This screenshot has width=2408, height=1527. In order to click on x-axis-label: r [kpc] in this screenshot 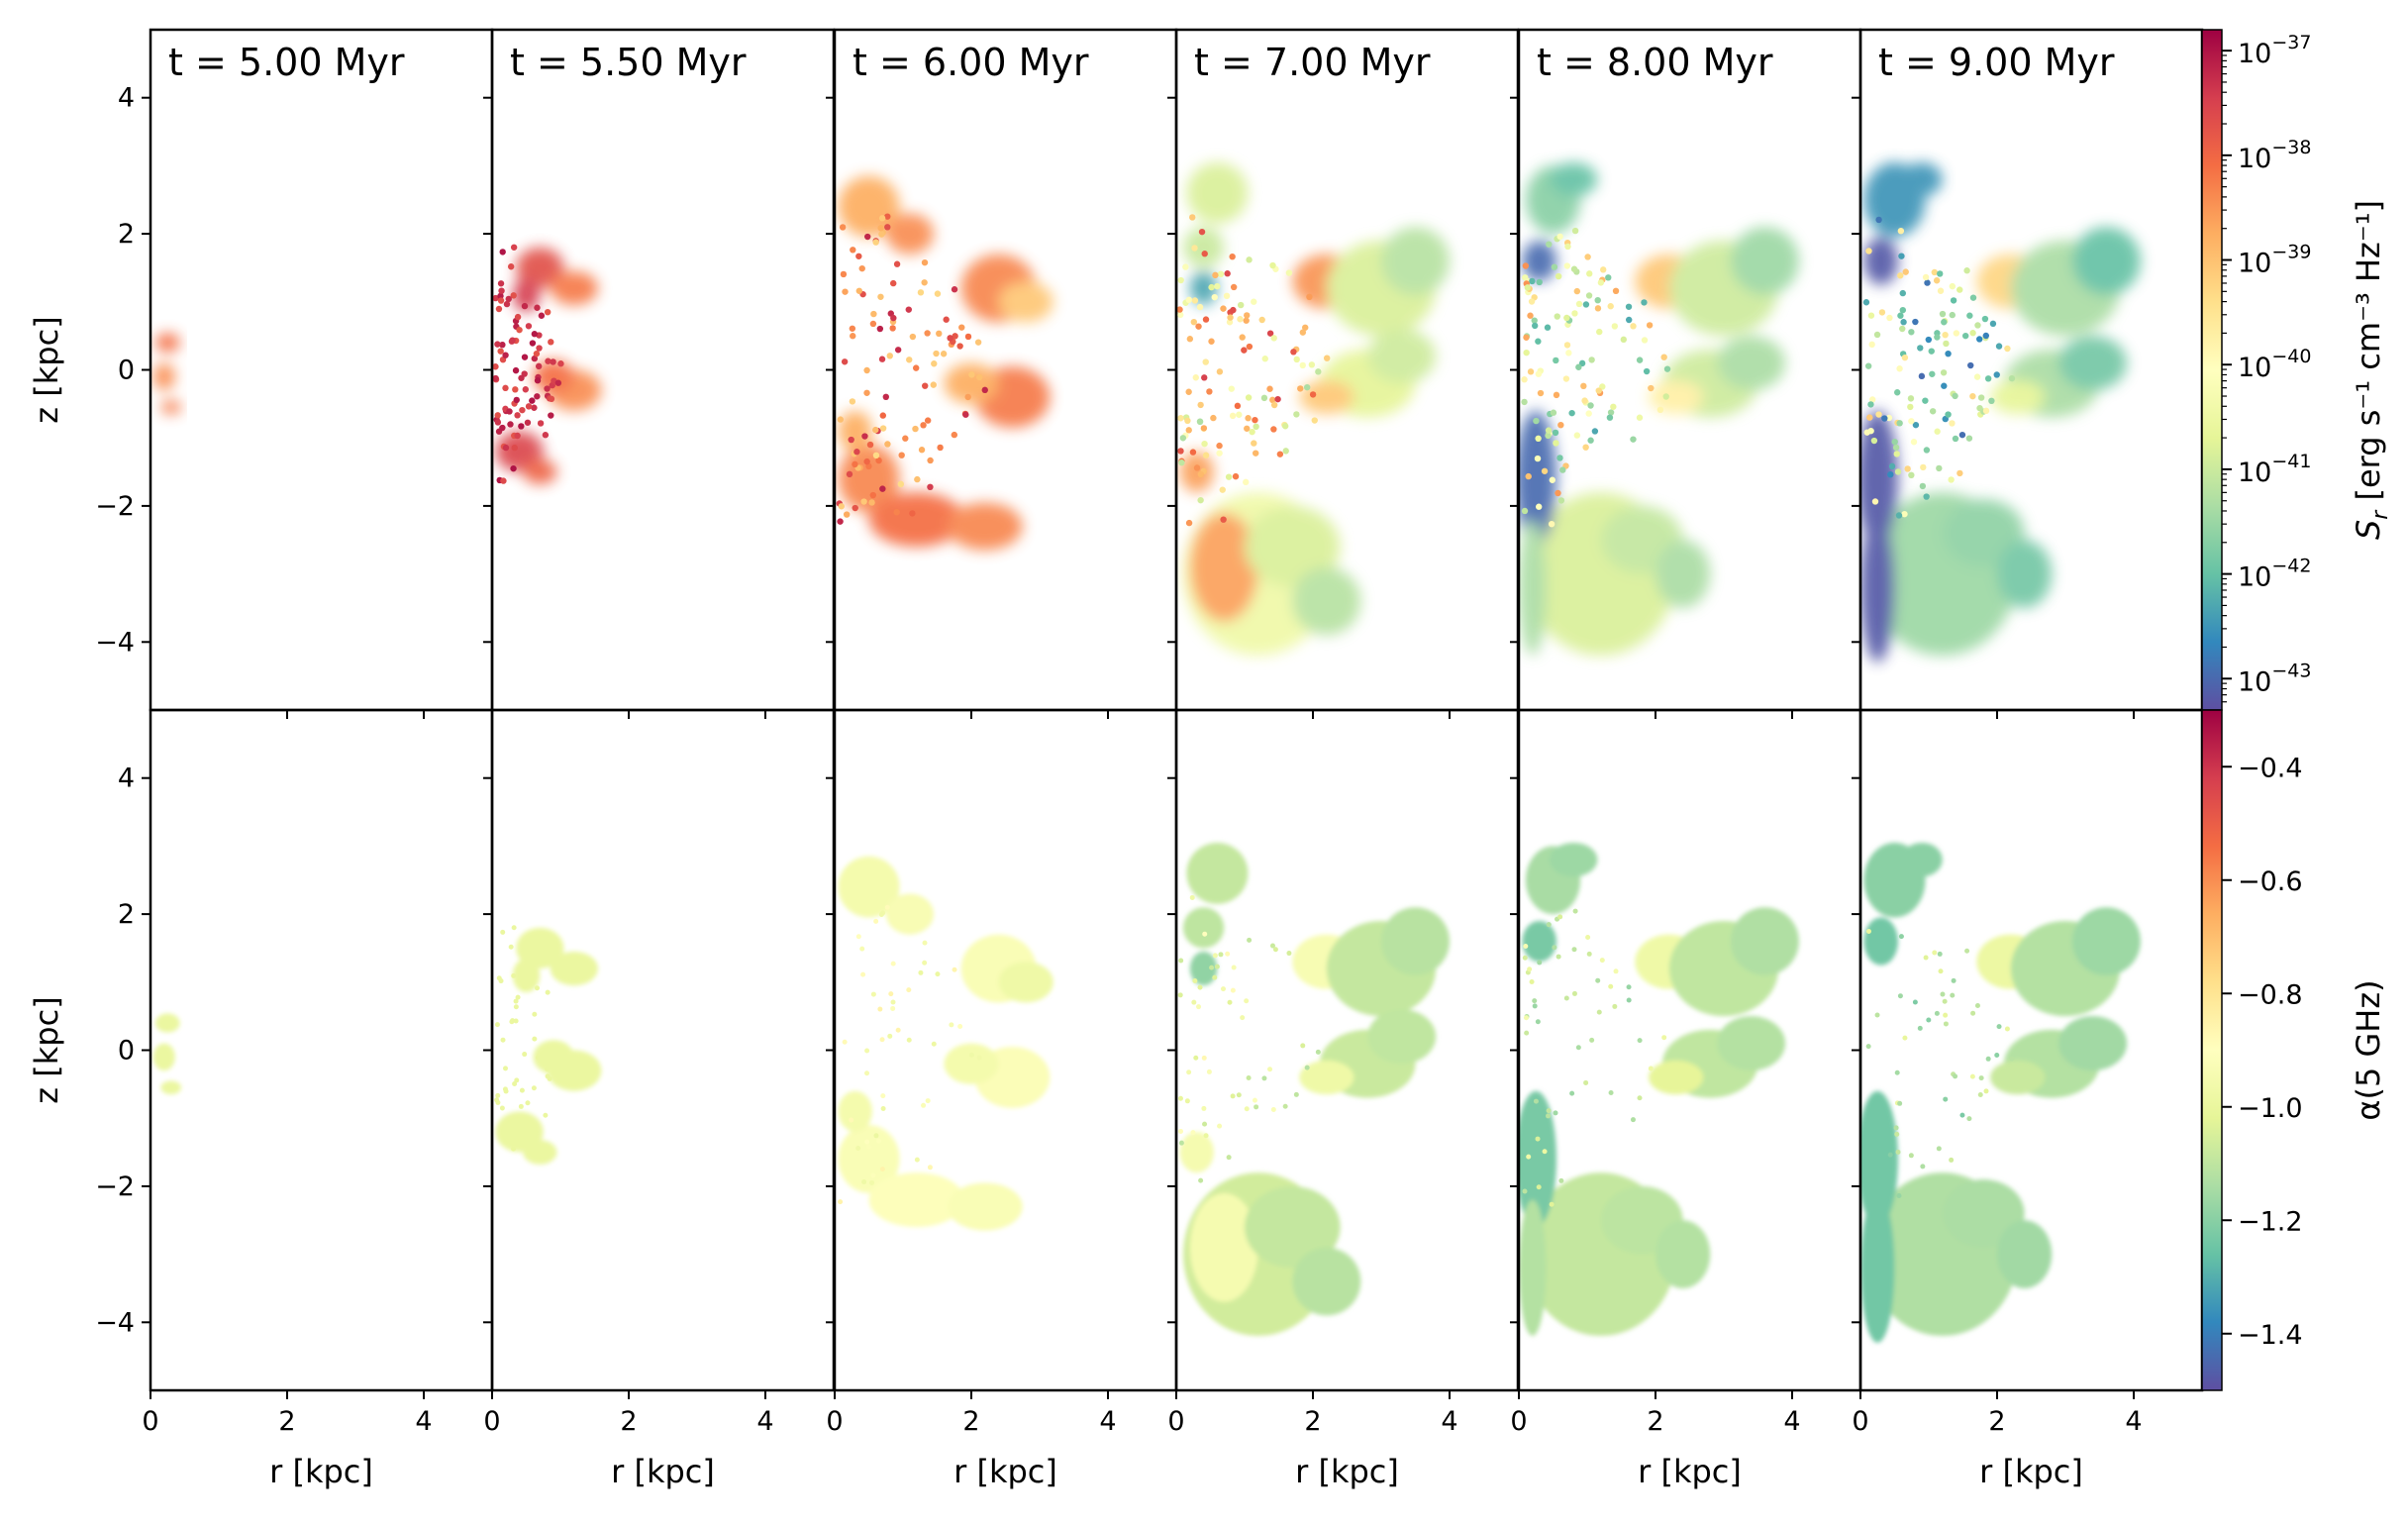, I will do `click(1005, 1471)`.